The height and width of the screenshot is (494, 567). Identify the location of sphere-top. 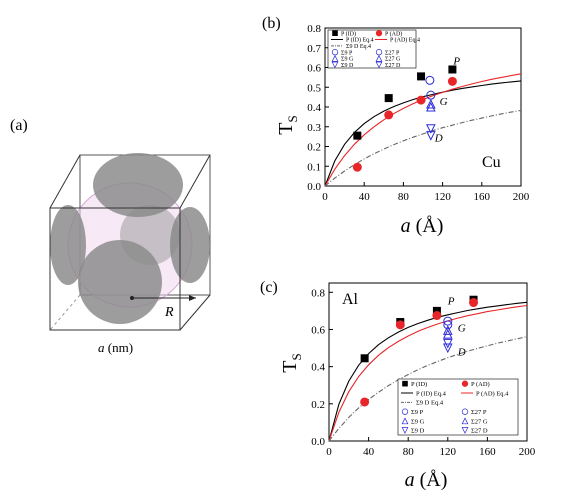
(138, 185).